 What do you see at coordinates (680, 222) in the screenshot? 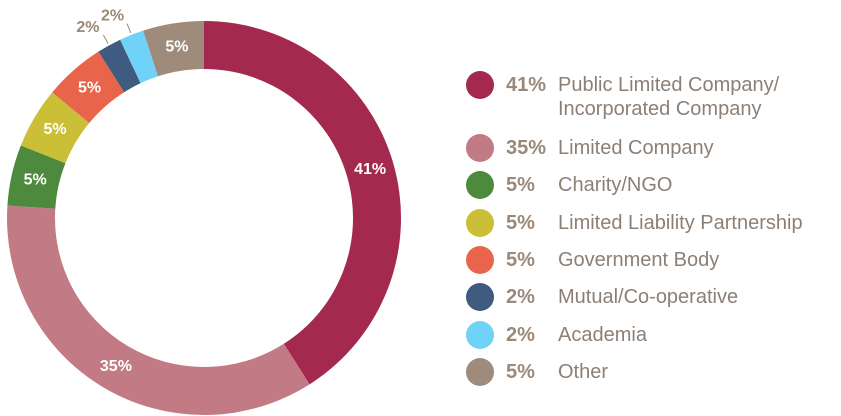
I see `legend-label: Limited Liability Partnership` at bounding box center [680, 222].